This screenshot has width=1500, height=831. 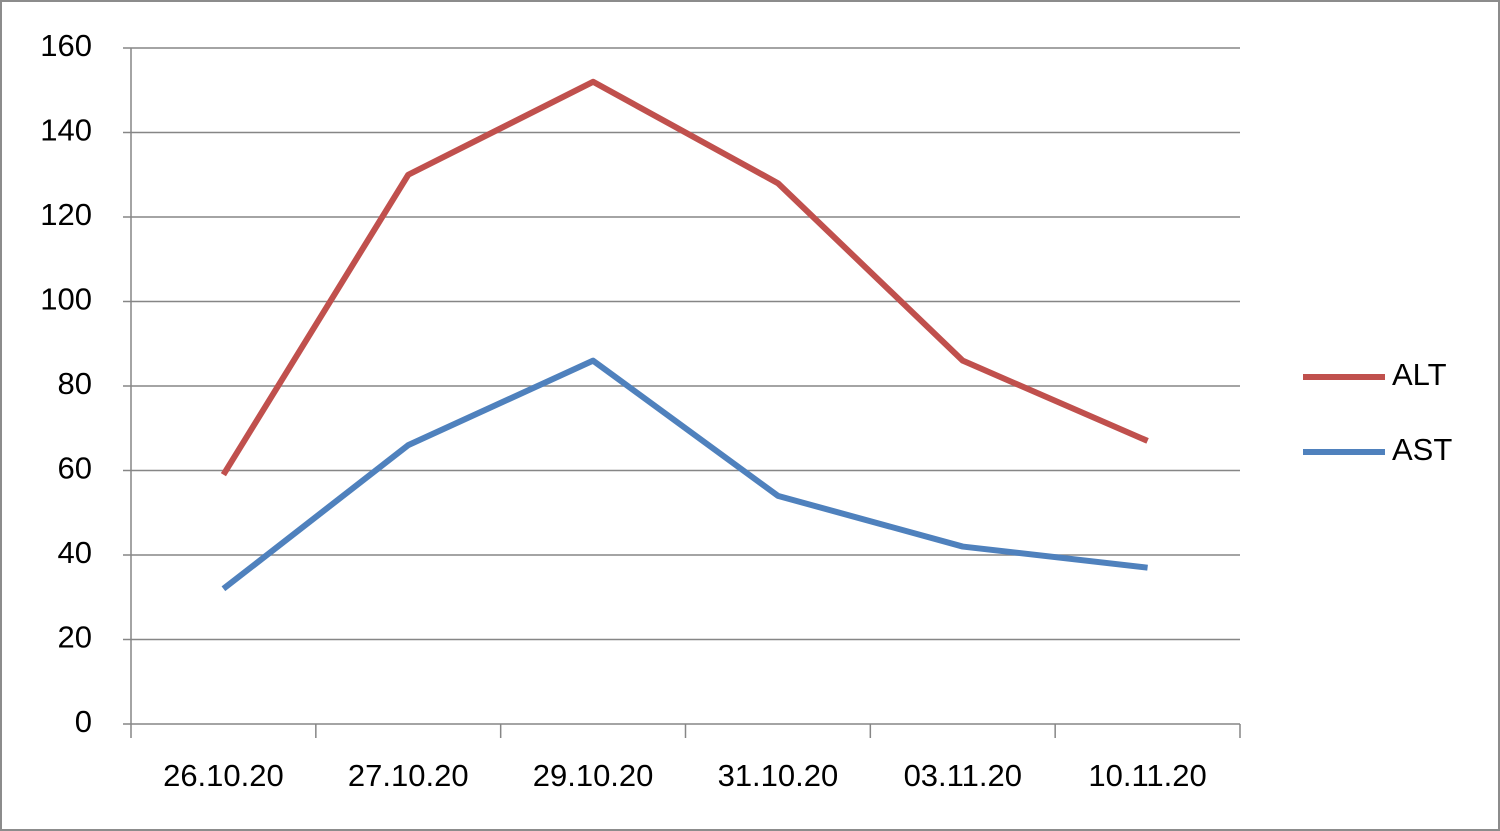 I want to click on y-tick-label: 80, so click(x=75, y=383).